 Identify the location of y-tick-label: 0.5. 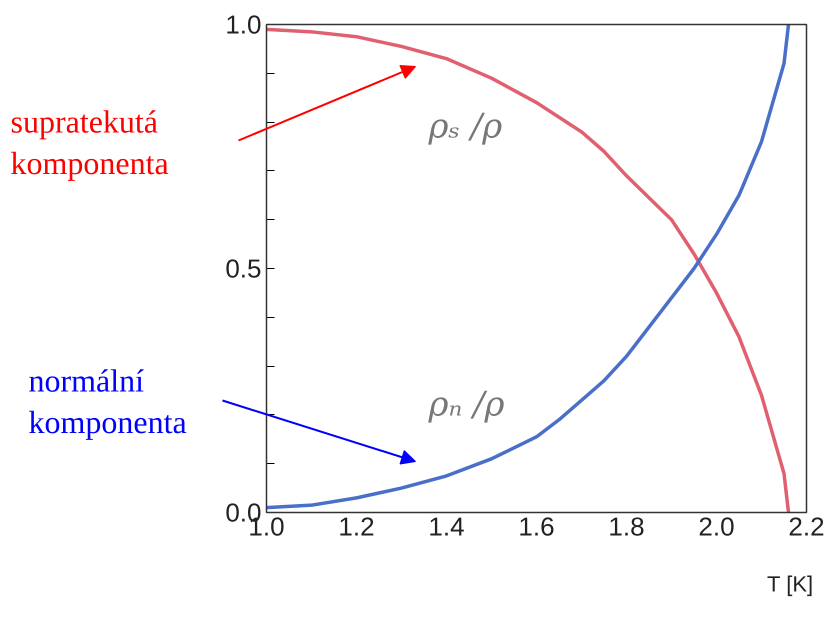
(243, 269).